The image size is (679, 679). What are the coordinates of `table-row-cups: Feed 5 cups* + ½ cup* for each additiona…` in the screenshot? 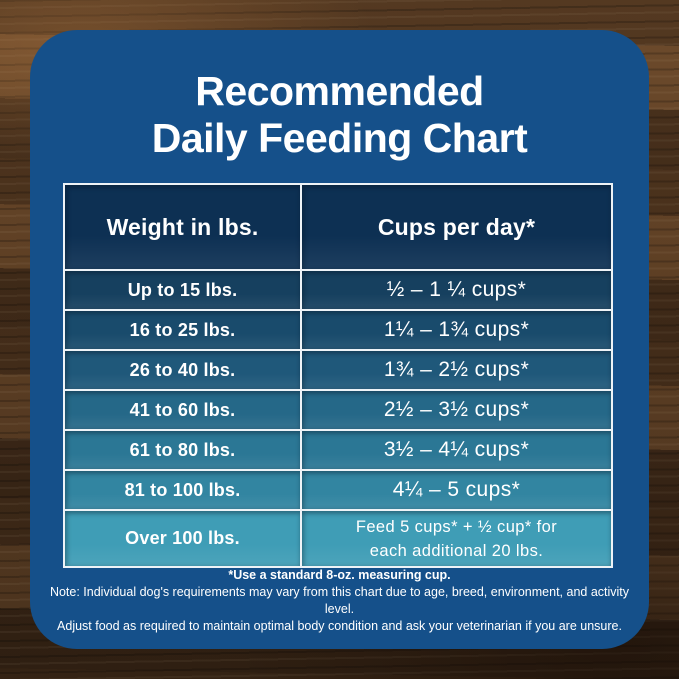 It's located at (456, 538).